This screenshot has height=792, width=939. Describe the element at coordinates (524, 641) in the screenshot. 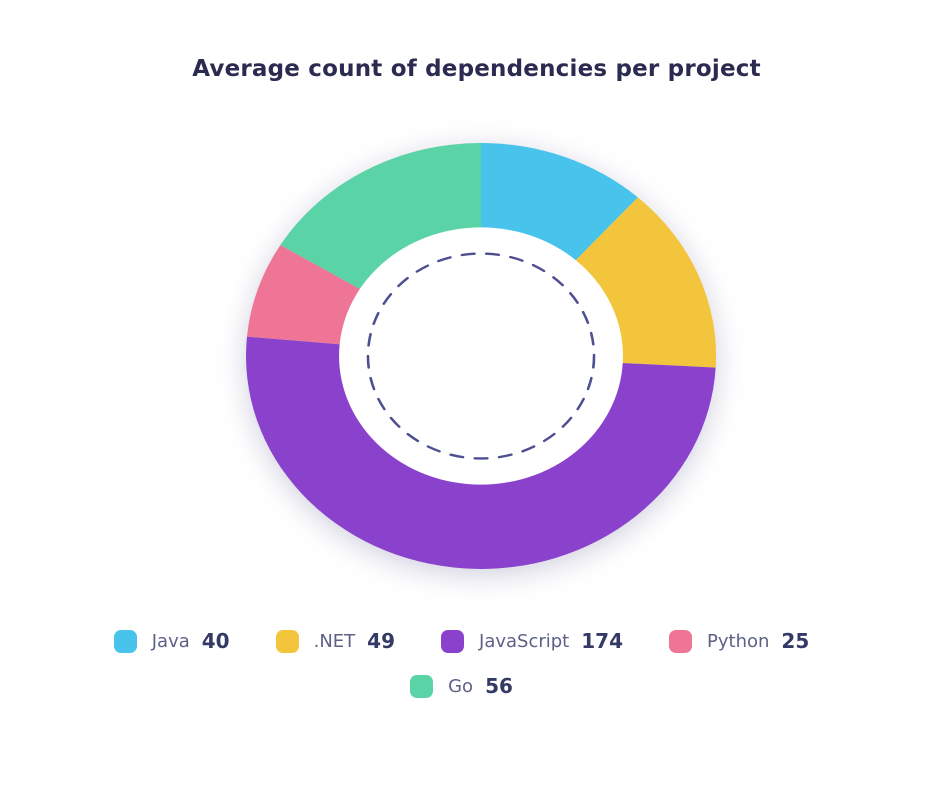

I see `legend-label: JavaScript` at that location.